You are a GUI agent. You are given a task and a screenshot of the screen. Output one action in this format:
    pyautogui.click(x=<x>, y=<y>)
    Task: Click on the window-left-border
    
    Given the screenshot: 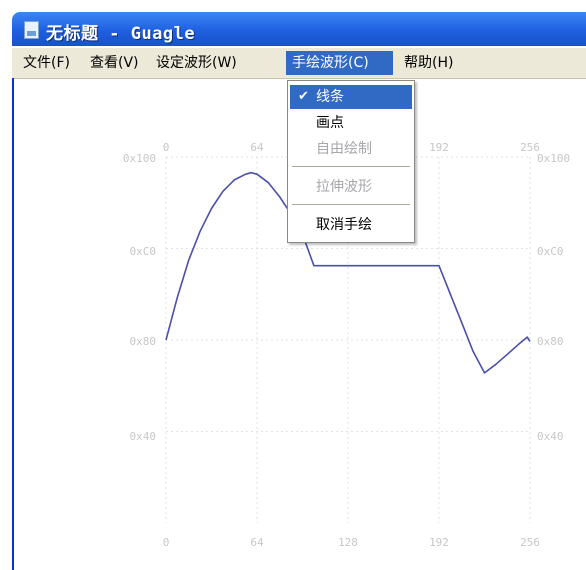 What is the action you would take?
    pyautogui.click(x=13, y=324)
    